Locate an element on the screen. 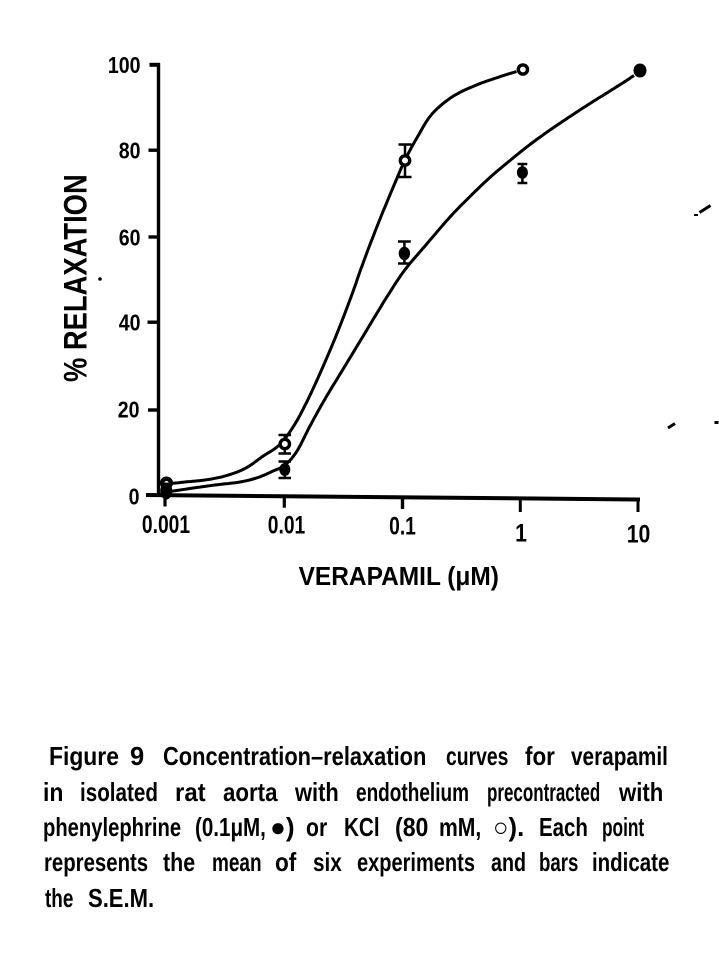 The width and height of the screenshot is (719, 959). svg-text: 10 is located at coordinates (639, 534).